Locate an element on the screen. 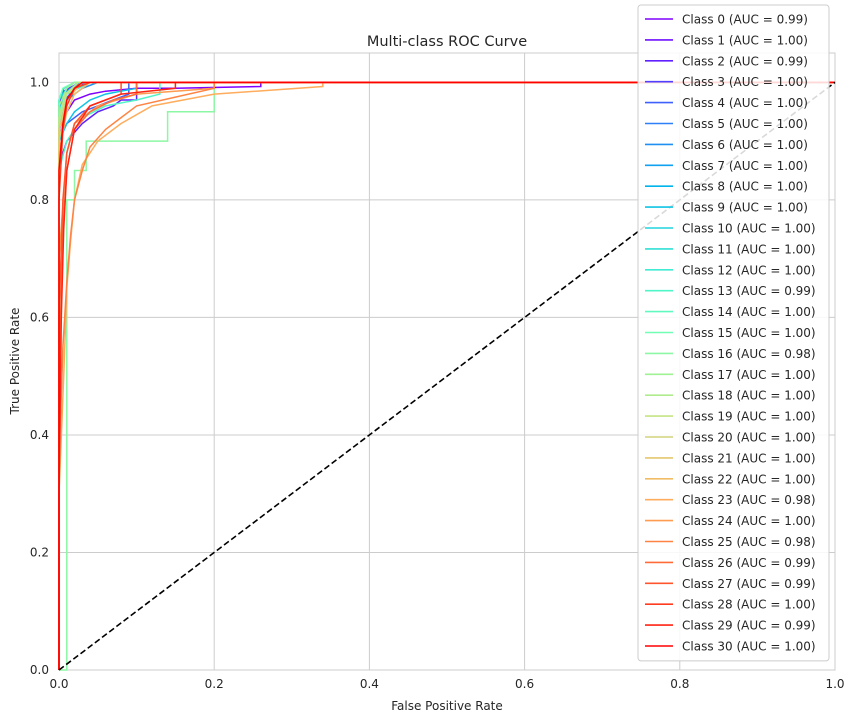 Image resolution: width=853 pixels, height=727 pixels. legend-label-class-23: Class 23 (AUC = 0.98) is located at coordinates (749, 500).